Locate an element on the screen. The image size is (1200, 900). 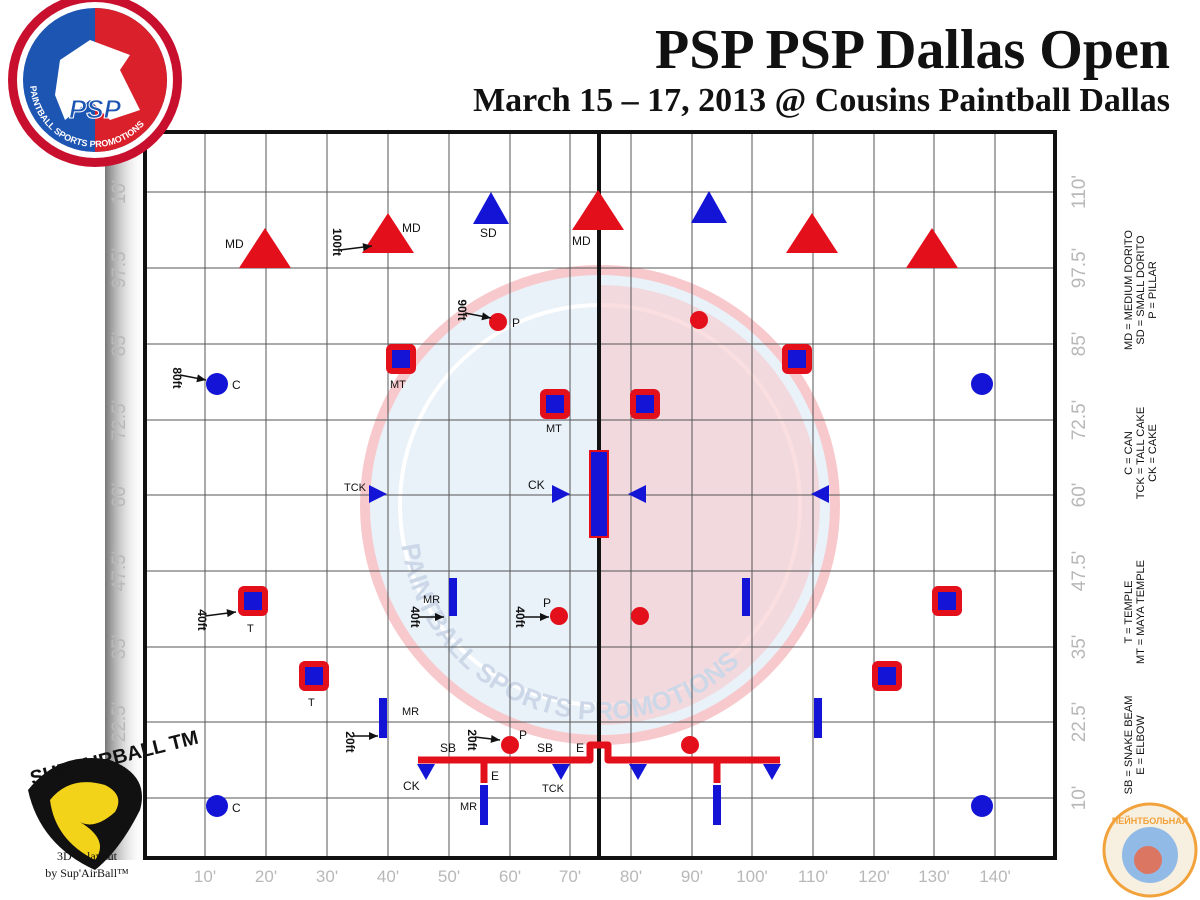
y-axis-label-right: 35' is located at coordinates (1079, 647).